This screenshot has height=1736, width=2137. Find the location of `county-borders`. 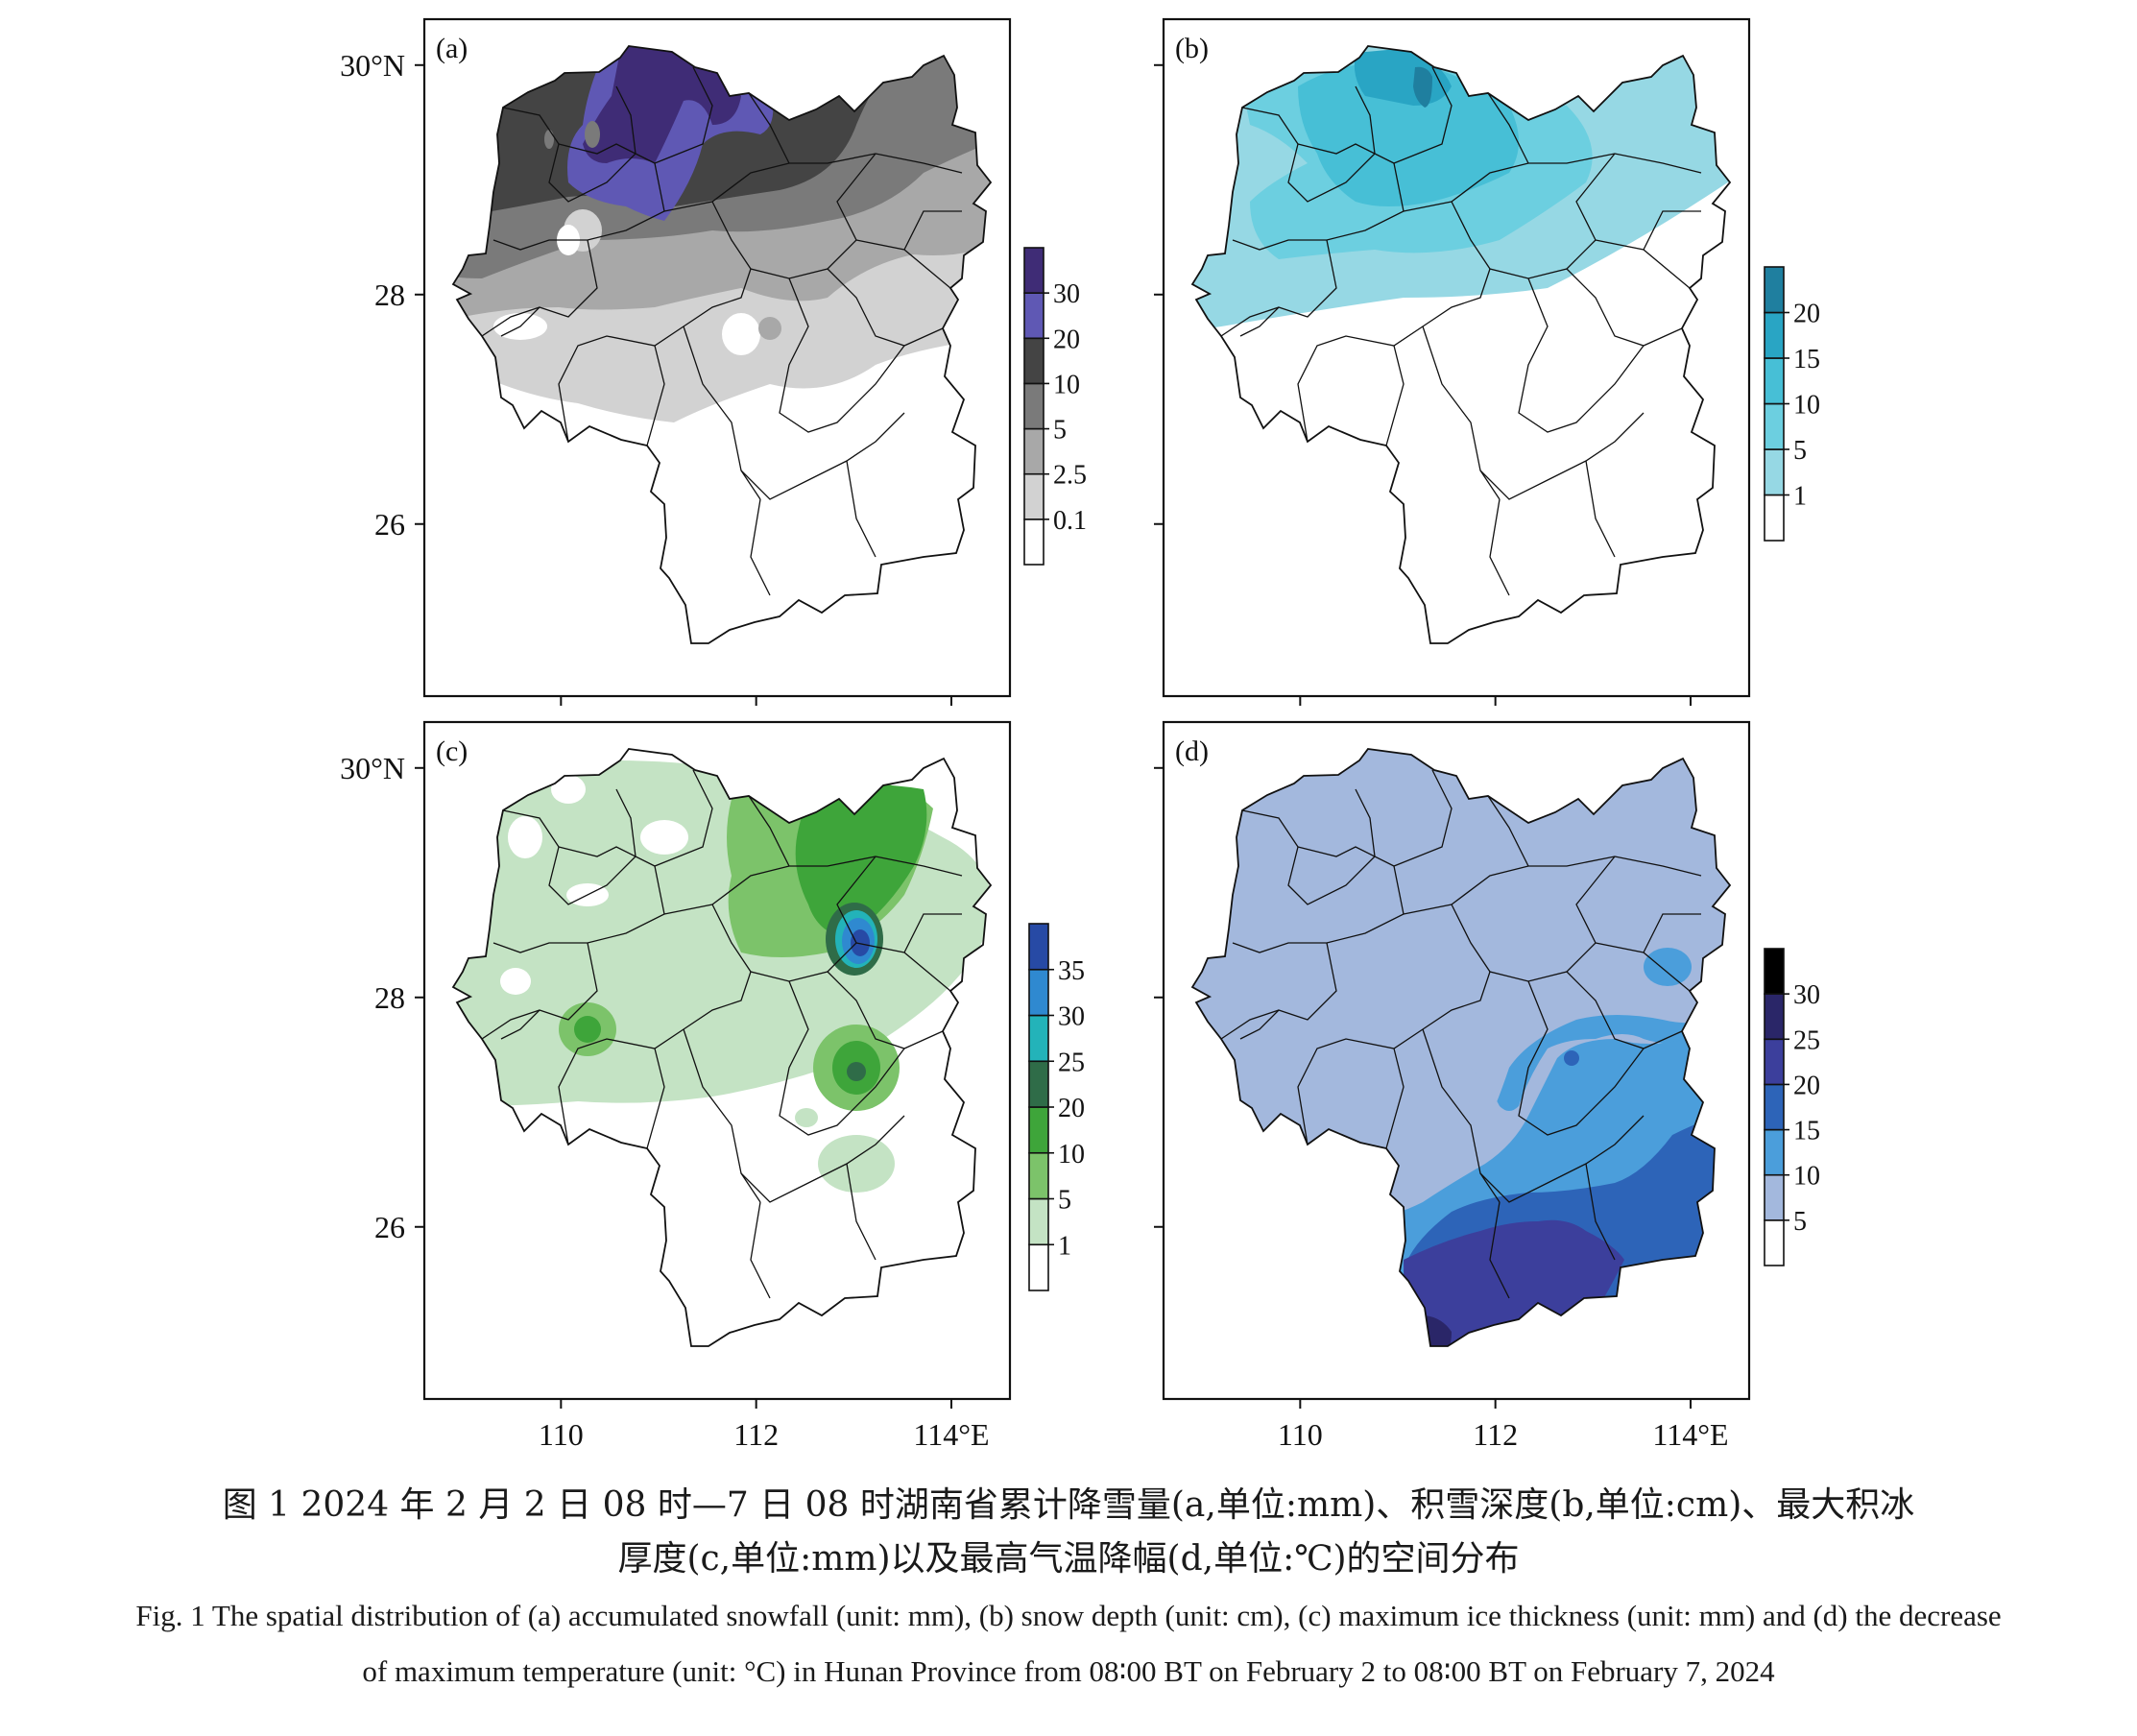

county-borders is located at coordinates (722, 331).